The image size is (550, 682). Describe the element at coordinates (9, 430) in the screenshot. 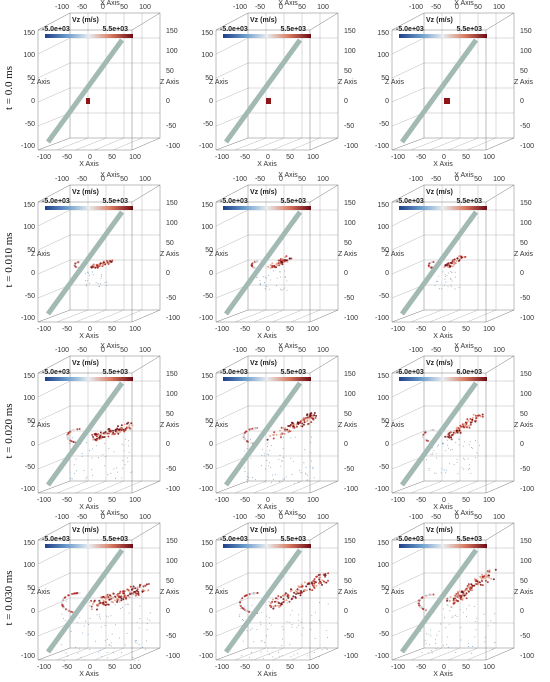

I see `row-time-label: t = 0.020 ms` at that location.